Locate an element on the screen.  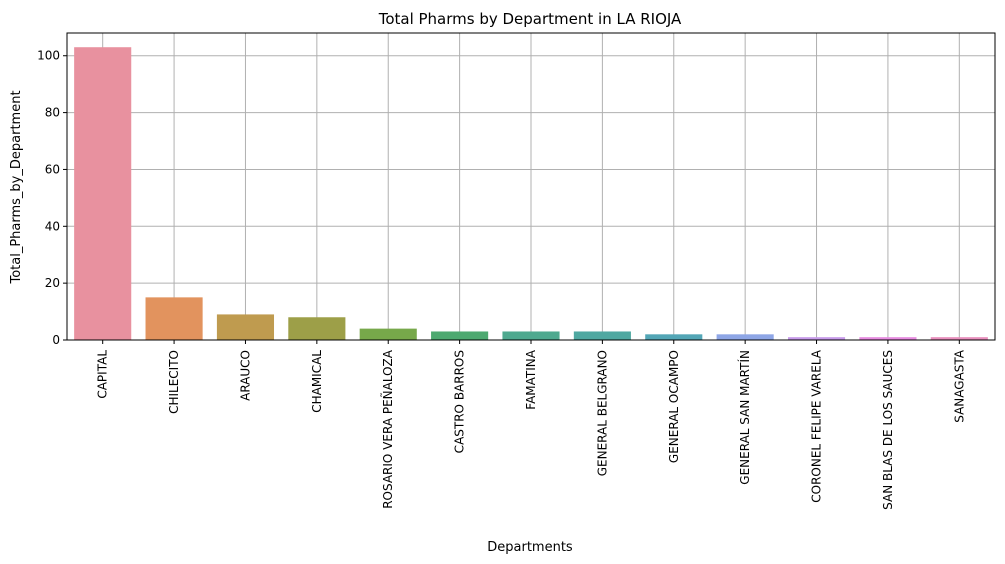
x-tick-label: CAPITAL is located at coordinates (103, 374).